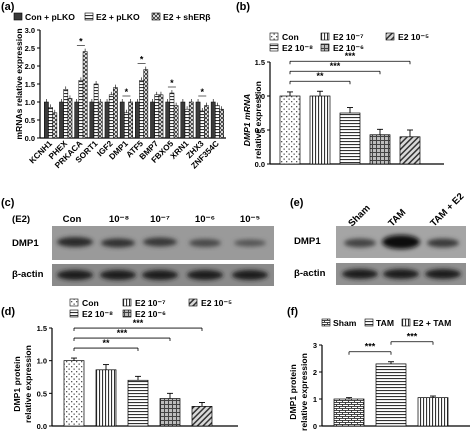  I want to click on panel-d-label: (d), so click(8, 312).